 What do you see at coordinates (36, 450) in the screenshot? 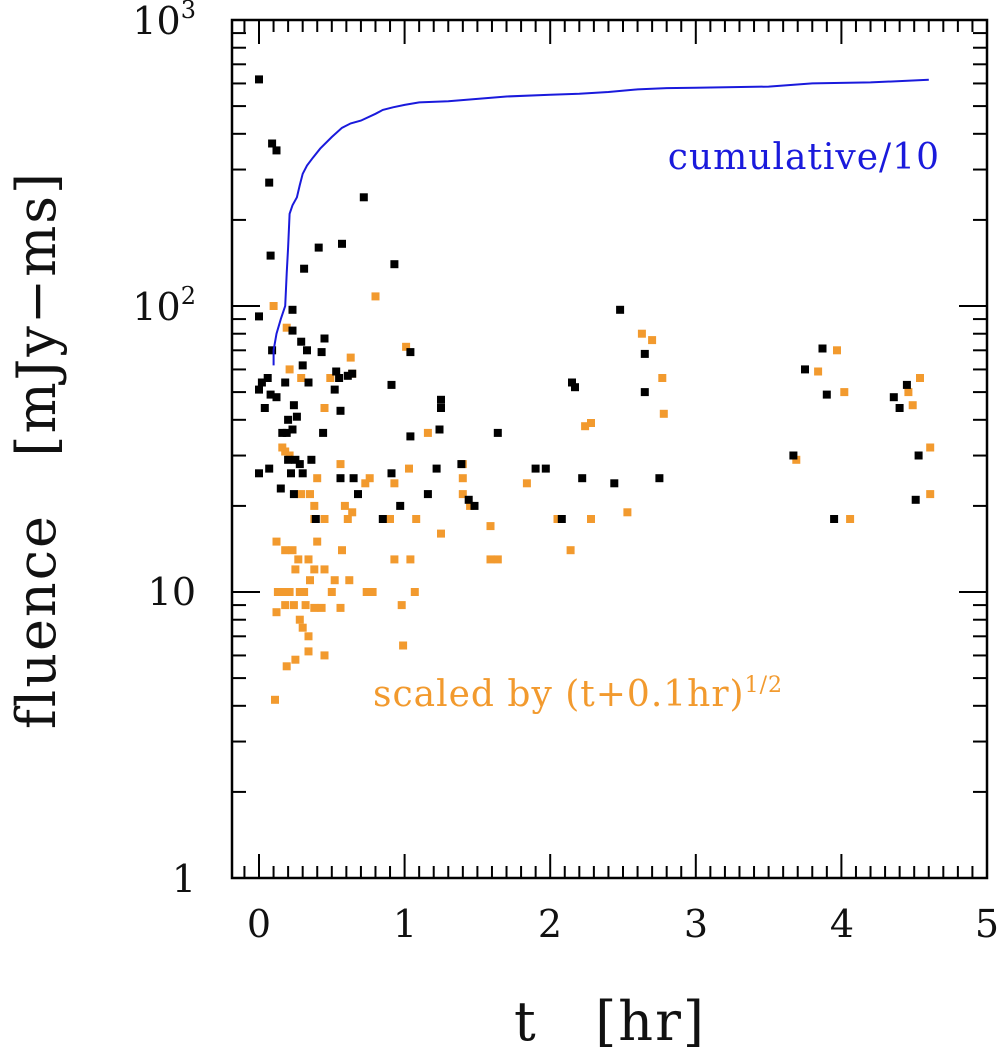
I see `y-axis-title: fluence [mJy−ms]` at bounding box center [36, 450].